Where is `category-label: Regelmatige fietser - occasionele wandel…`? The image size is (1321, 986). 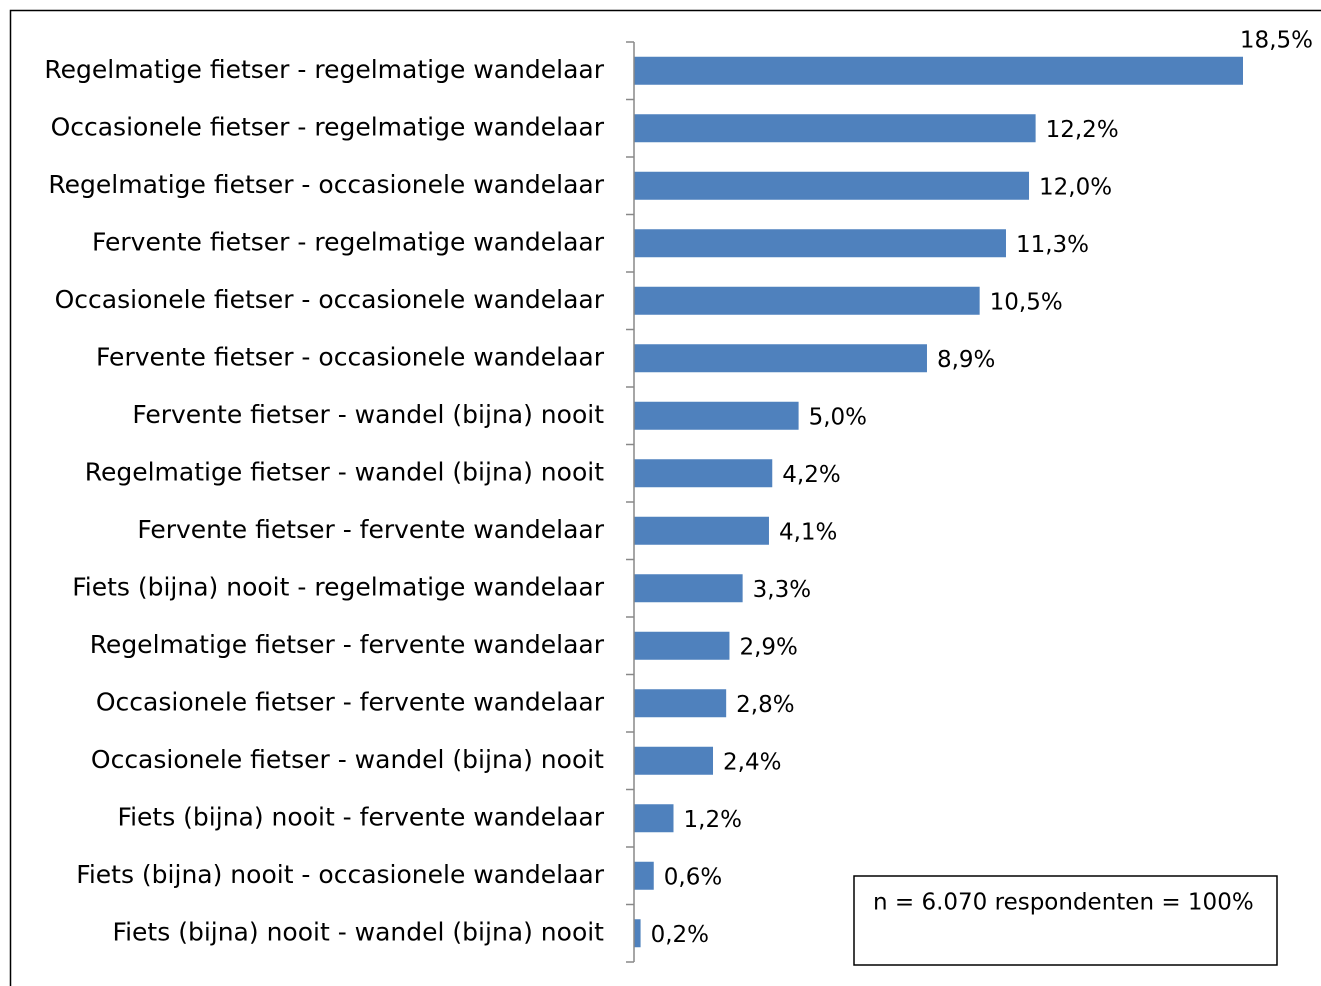
category-label: Regelmatige fietser - occasionele wandel… is located at coordinates (326, 184).